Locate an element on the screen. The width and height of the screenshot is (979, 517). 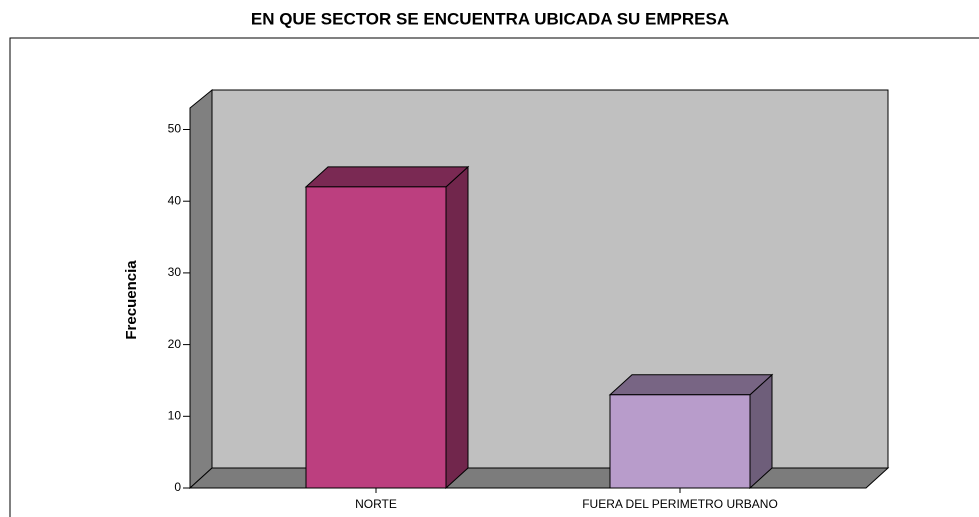
y-tick-label: 30 is located at coordinates (175, 272).